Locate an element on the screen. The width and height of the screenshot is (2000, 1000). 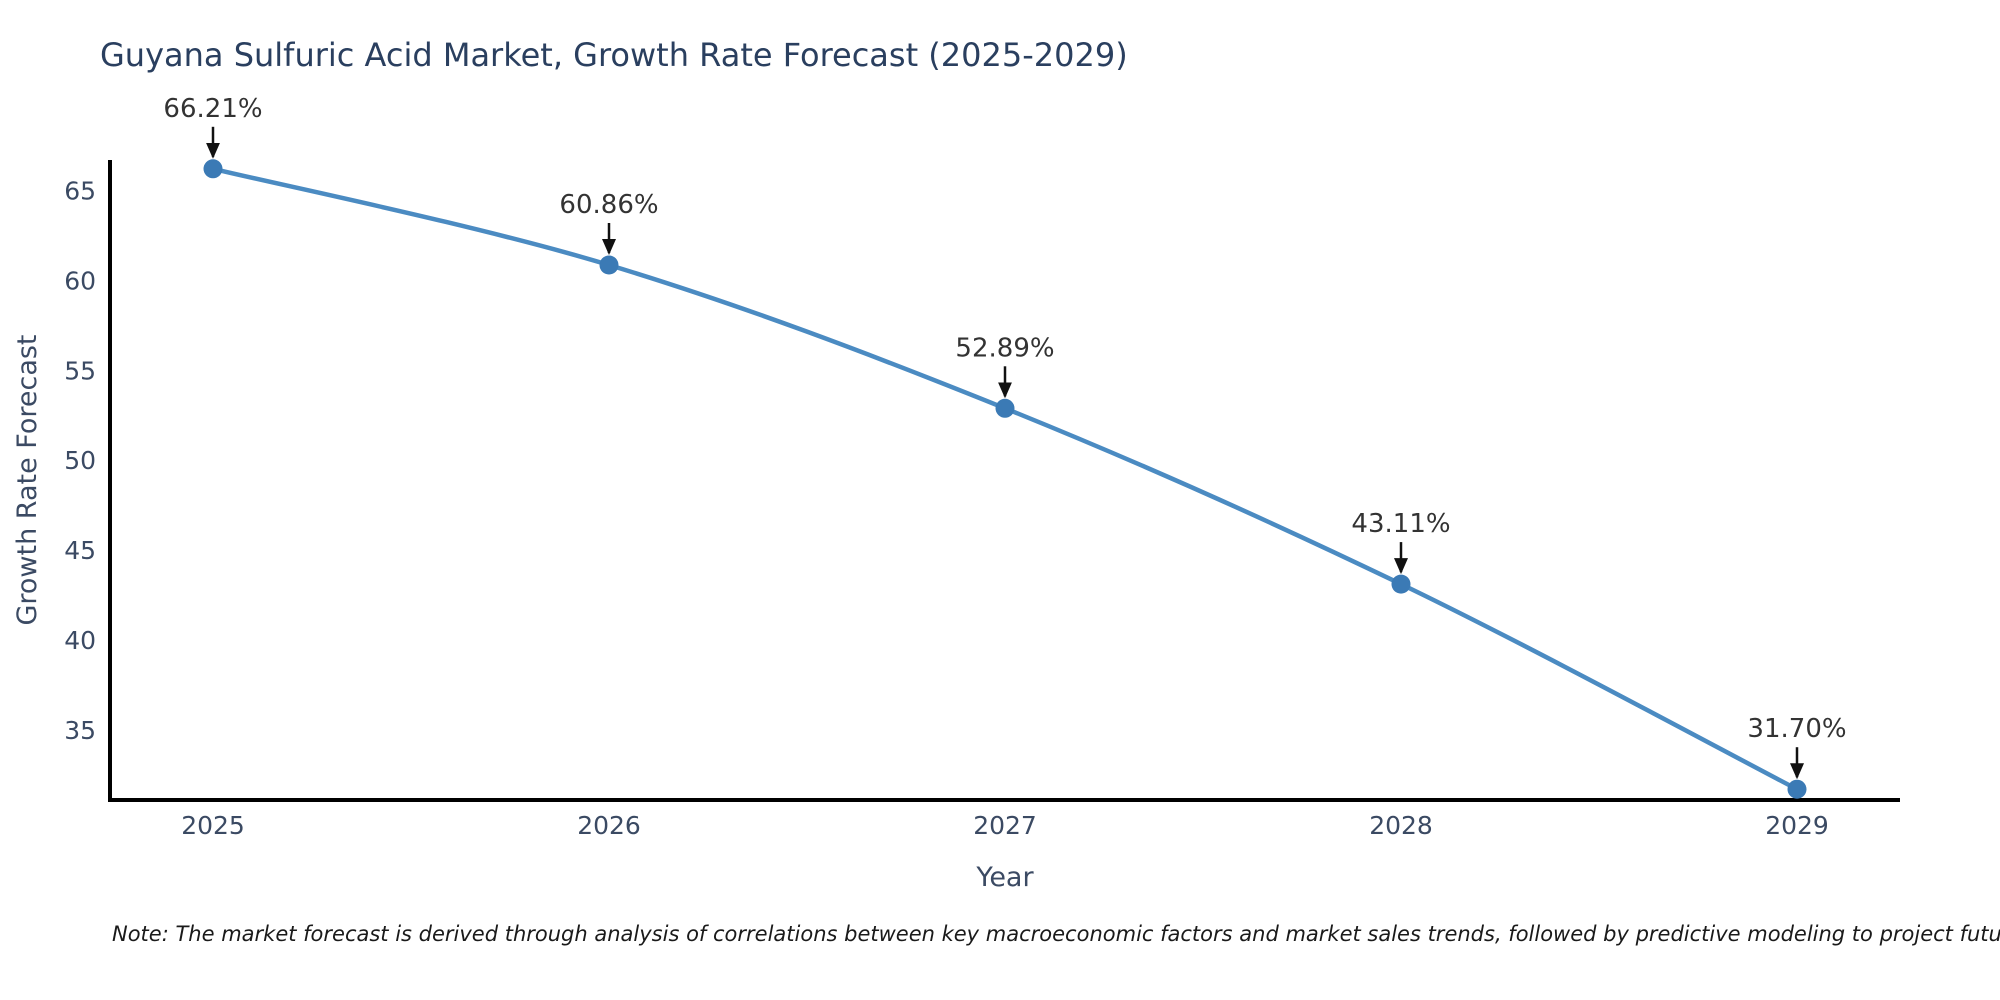
x-tick-label: 2025 is located at coordinates (213, 825).